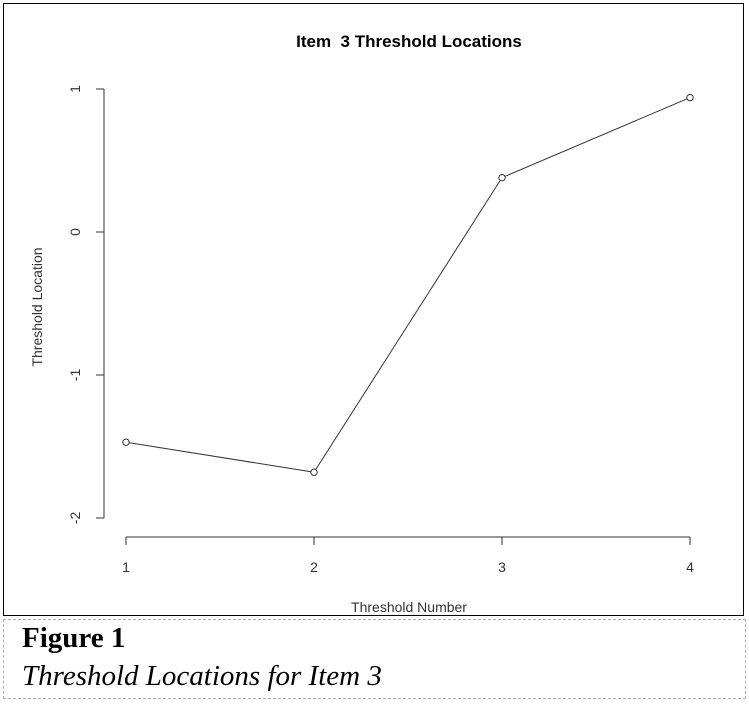 Image resolution: width=749 pixels, height=704 pixels. Describe the element at coordinates (75, 518) in the screenshot. I see `y-tick-label: -2` at that location.